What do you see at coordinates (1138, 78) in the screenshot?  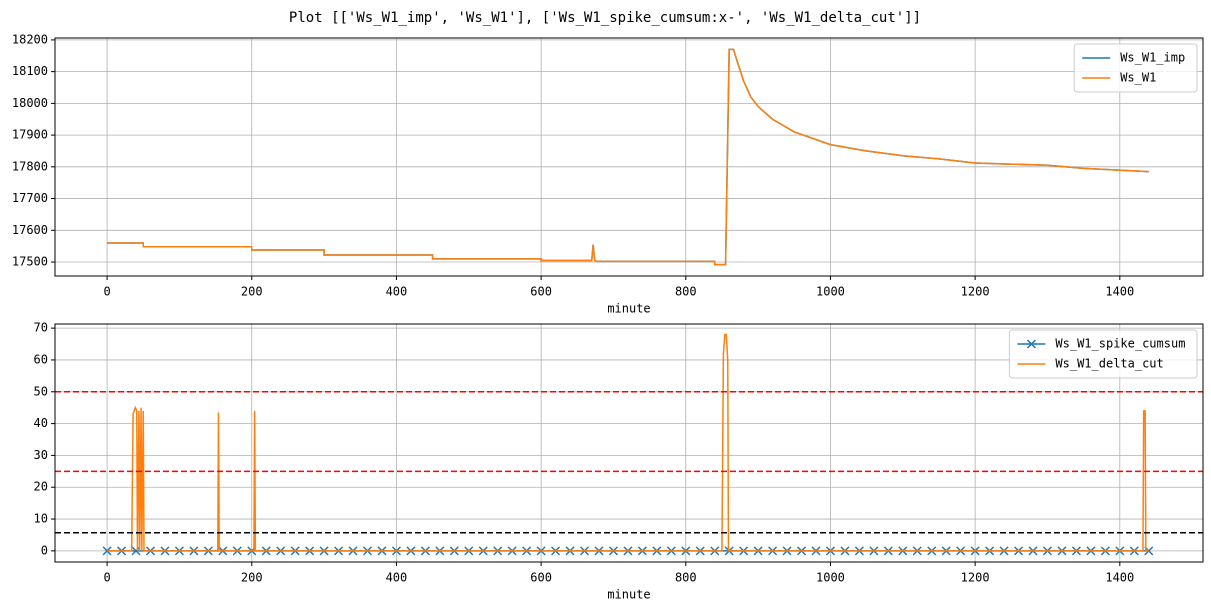 I see `legend-label: Ws_W1` at bounding box center [1138, 78].